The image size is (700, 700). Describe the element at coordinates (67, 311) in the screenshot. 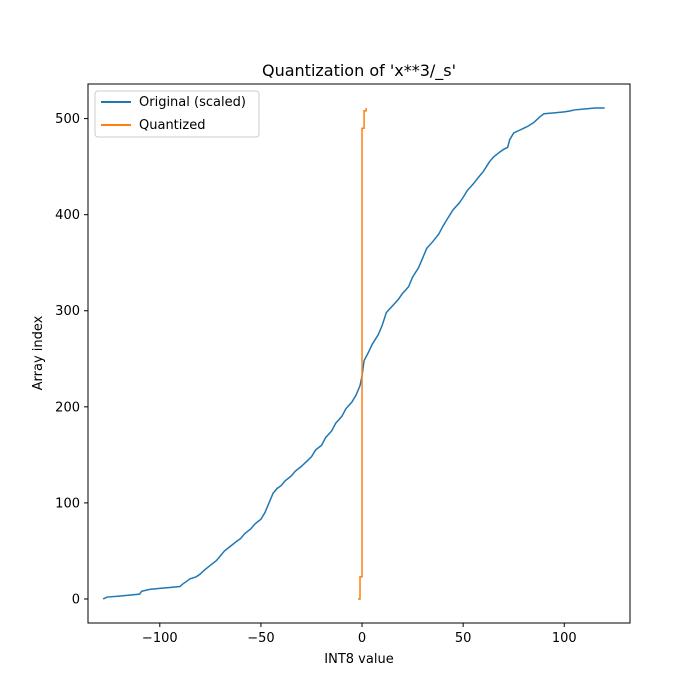

I see `y-tick-label: 300` at that location.